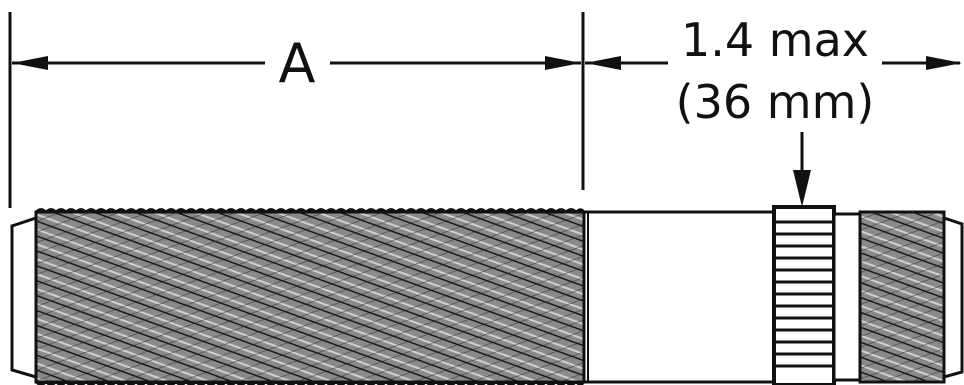 The width and height of the screenshot is (964, 385). I want to click on arrowhead-left-max, so click(603, 63).